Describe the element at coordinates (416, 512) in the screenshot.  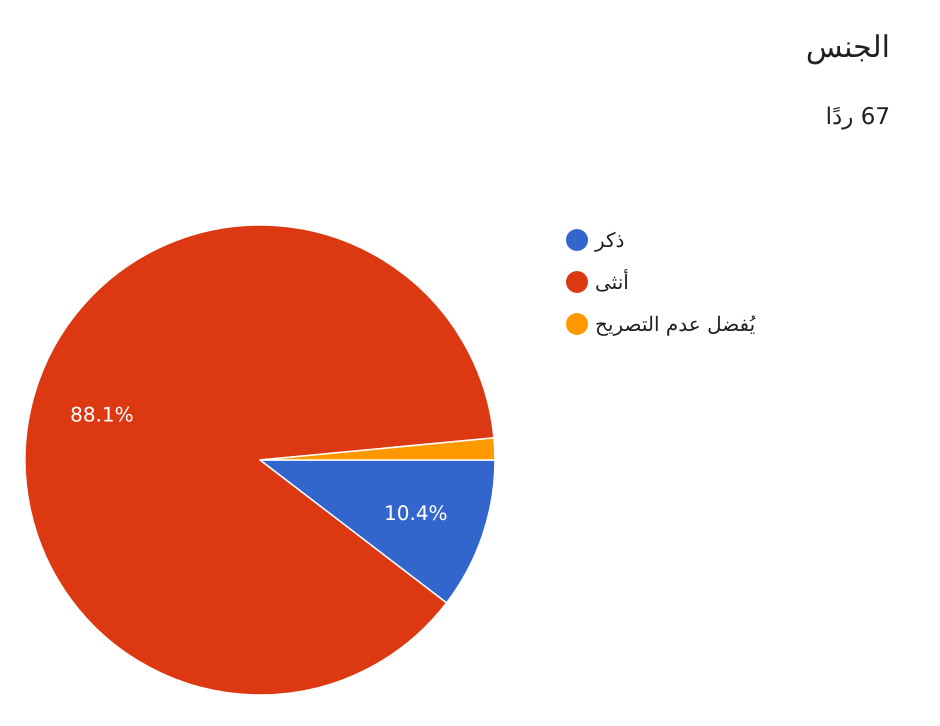
I see `data-label: 10.4%` at that location.